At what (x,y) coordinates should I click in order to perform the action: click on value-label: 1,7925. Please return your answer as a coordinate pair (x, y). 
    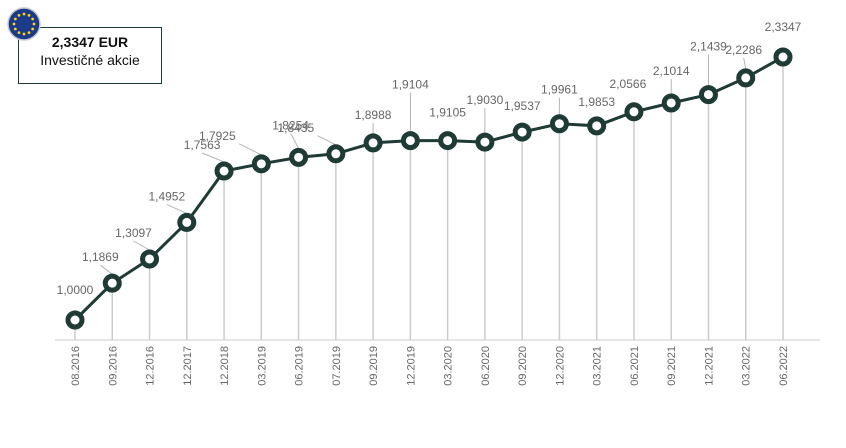
    Looking at the image, I should click on (217, 136).